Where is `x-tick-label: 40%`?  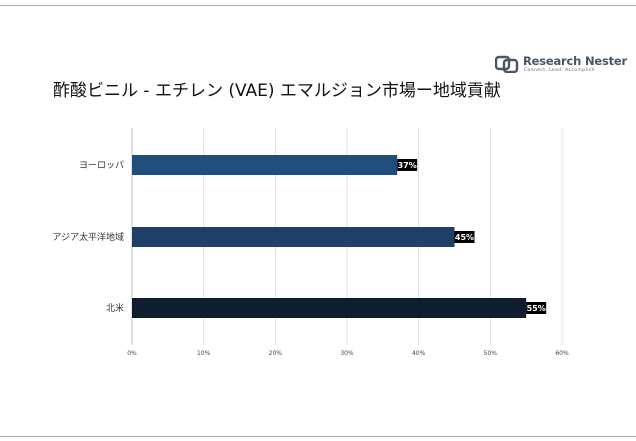
x-tick-label: 40% is located at coordinates (419, 353).